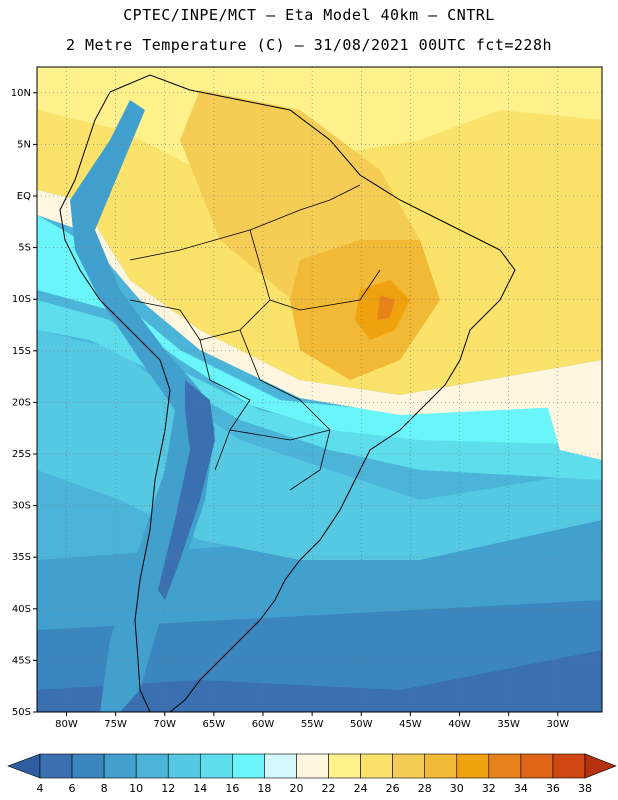 The width and height of the screenshot is (618, 800). Describe the element at coordinates (21, 93) in the screenshot. I see `lat-label: 10N` at that location.